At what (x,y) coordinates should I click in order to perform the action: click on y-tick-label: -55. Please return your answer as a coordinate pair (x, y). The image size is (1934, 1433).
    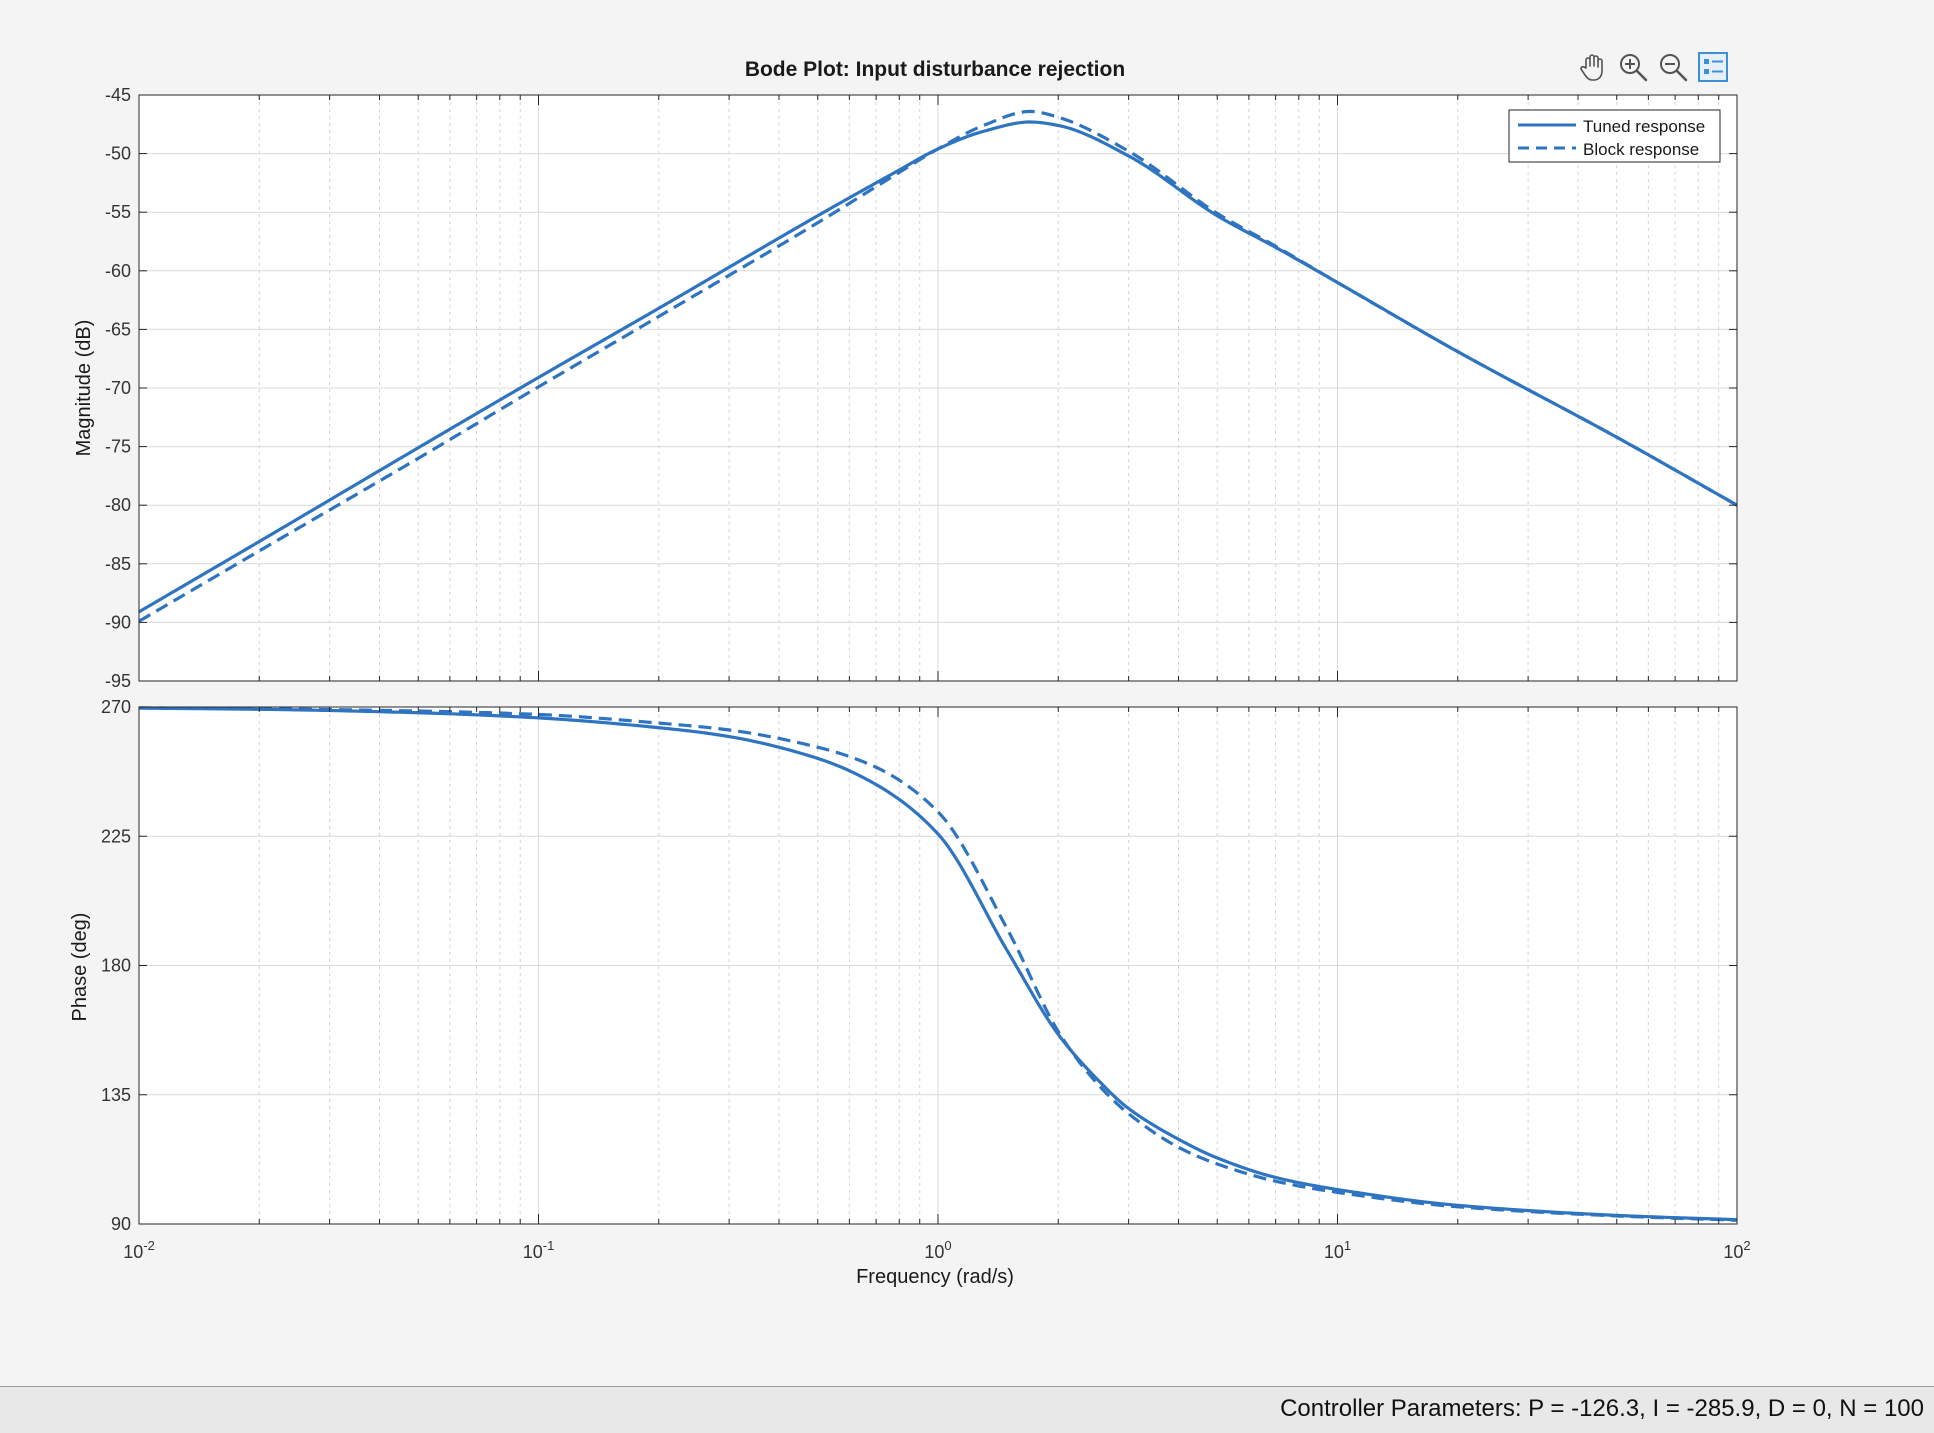
    Looking at the image, I should click on (118, 212).